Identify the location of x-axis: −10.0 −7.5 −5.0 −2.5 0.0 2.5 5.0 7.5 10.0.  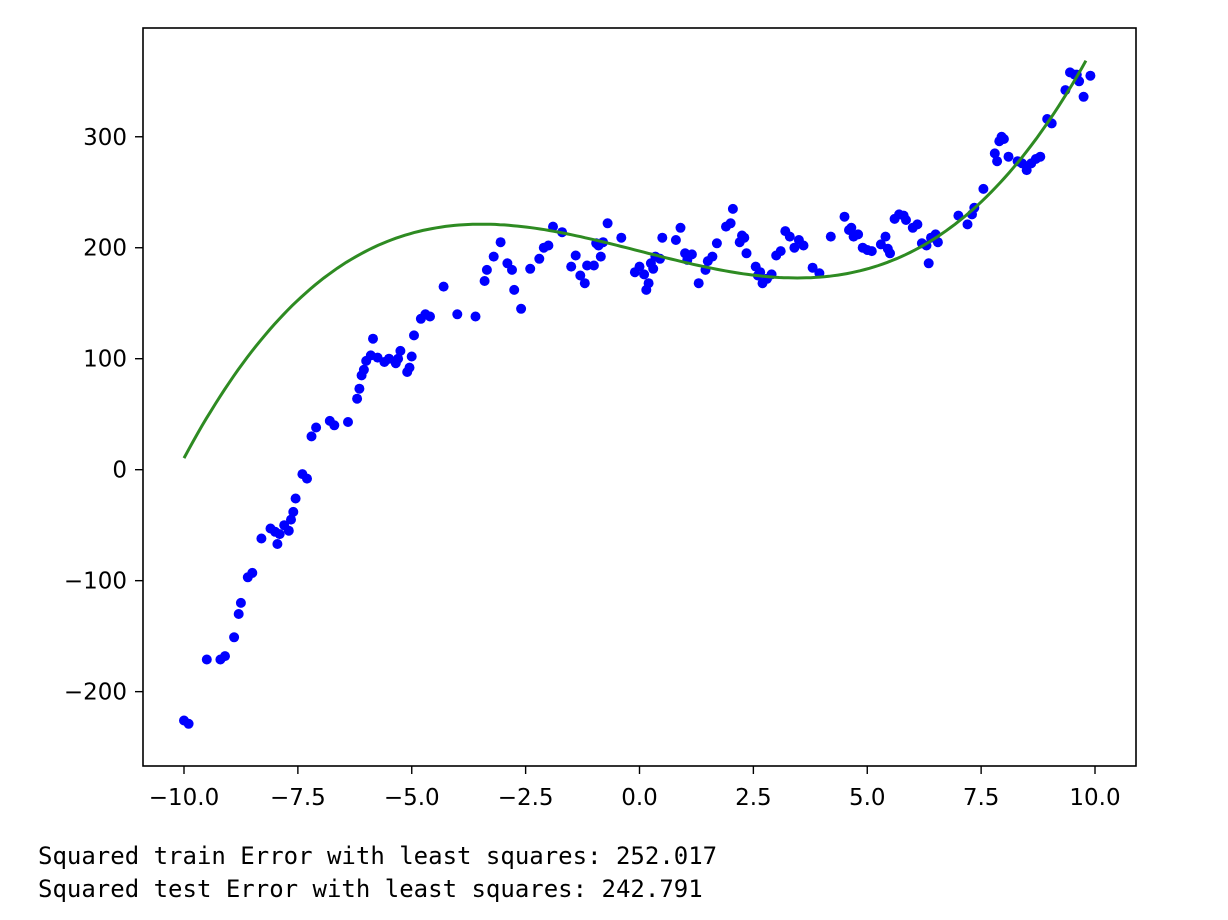
(635, 788).